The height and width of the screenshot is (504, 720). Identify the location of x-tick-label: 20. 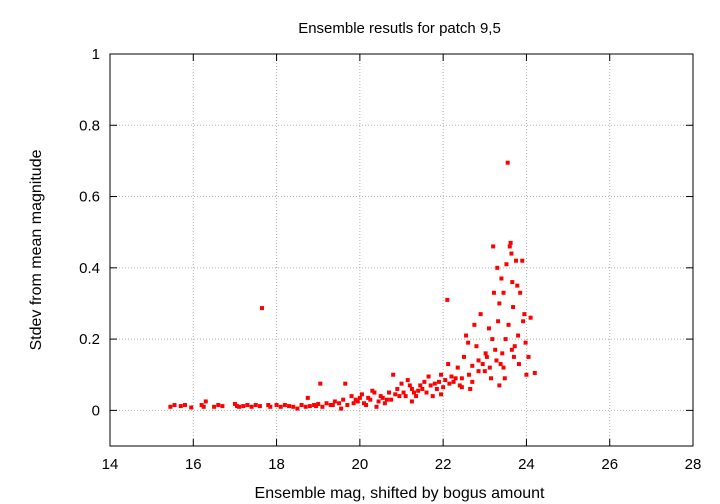
(360, 464).